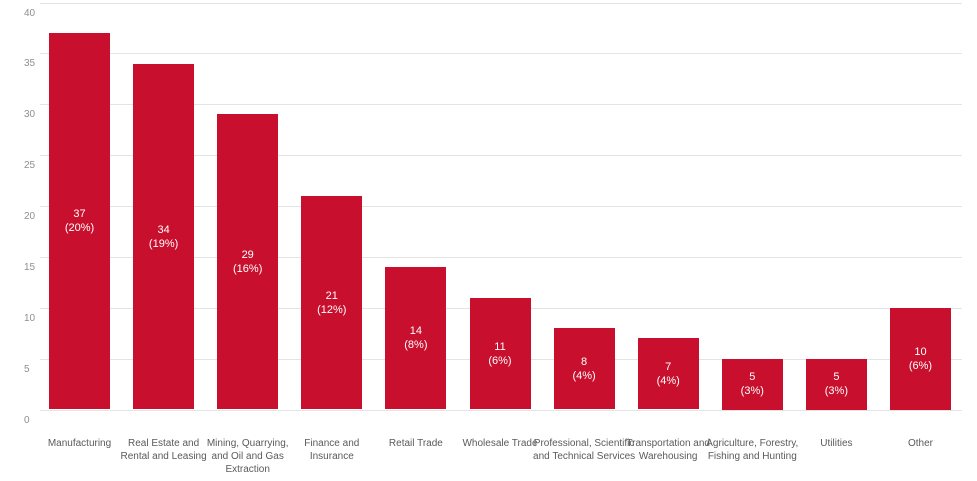  What do you see at coordinates (30, 216) in the screenshot?
I see `y-axis-tick-label: 20` at bounding box center [30, 216].